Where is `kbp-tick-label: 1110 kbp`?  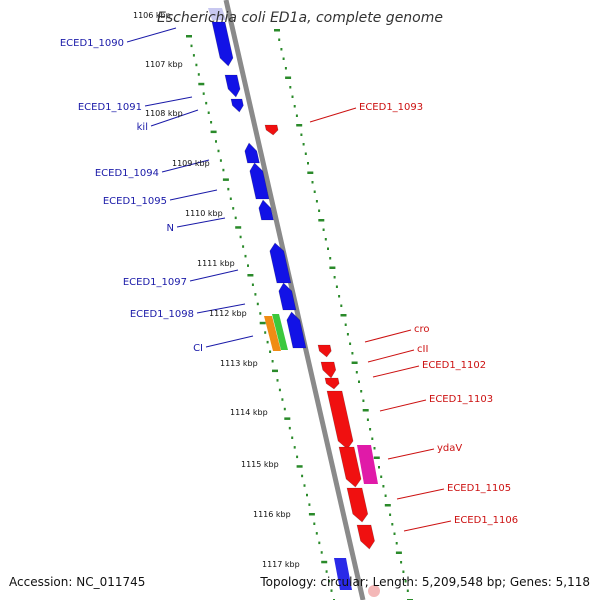 kbp-tick-label: 1110 kbp is located at coordinates (204, 213).